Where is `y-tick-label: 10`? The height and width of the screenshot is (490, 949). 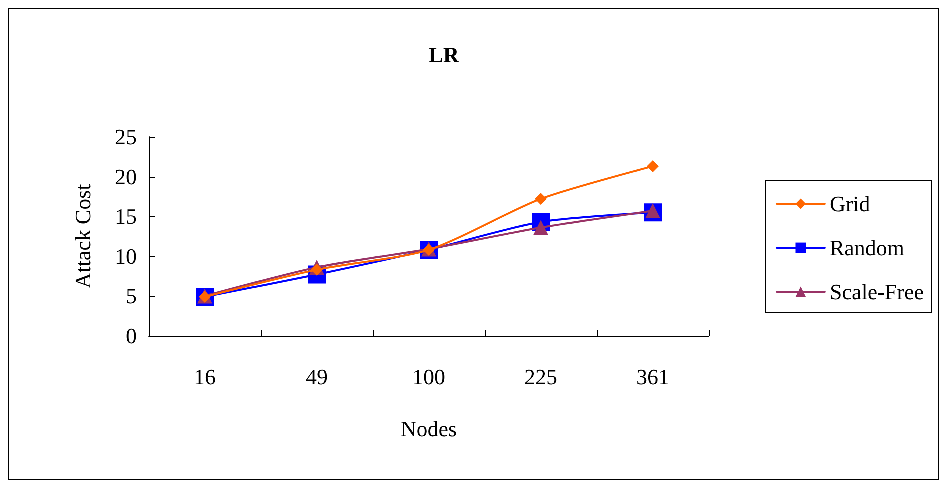 y-tick-label: 10 is located at coordinates (126, 256).